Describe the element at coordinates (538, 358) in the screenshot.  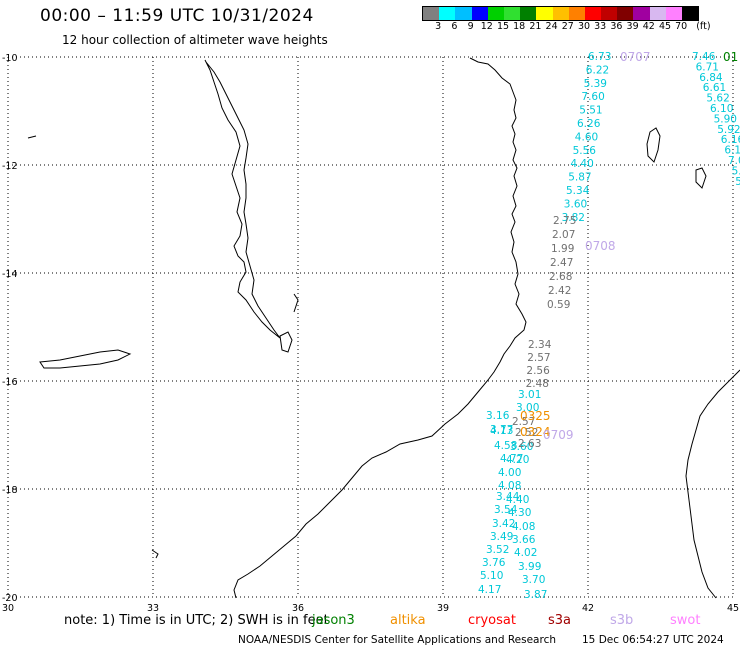
I see `swh-value: 2.57` at that location.